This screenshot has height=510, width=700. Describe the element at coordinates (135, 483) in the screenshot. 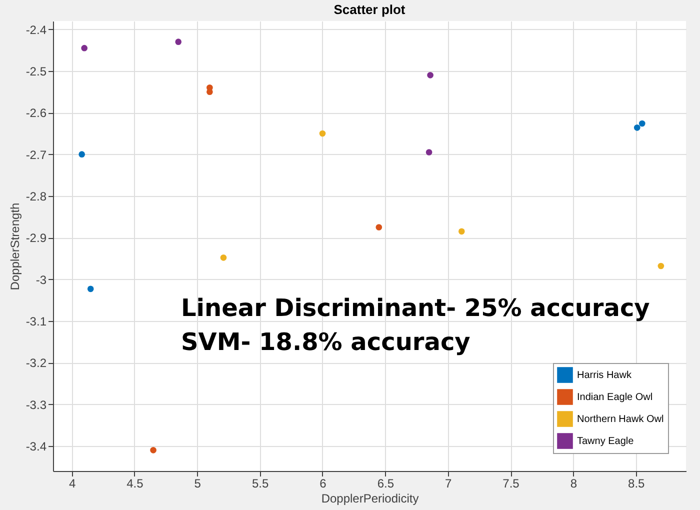

I see `x-tick-label: 4.5` at that location.